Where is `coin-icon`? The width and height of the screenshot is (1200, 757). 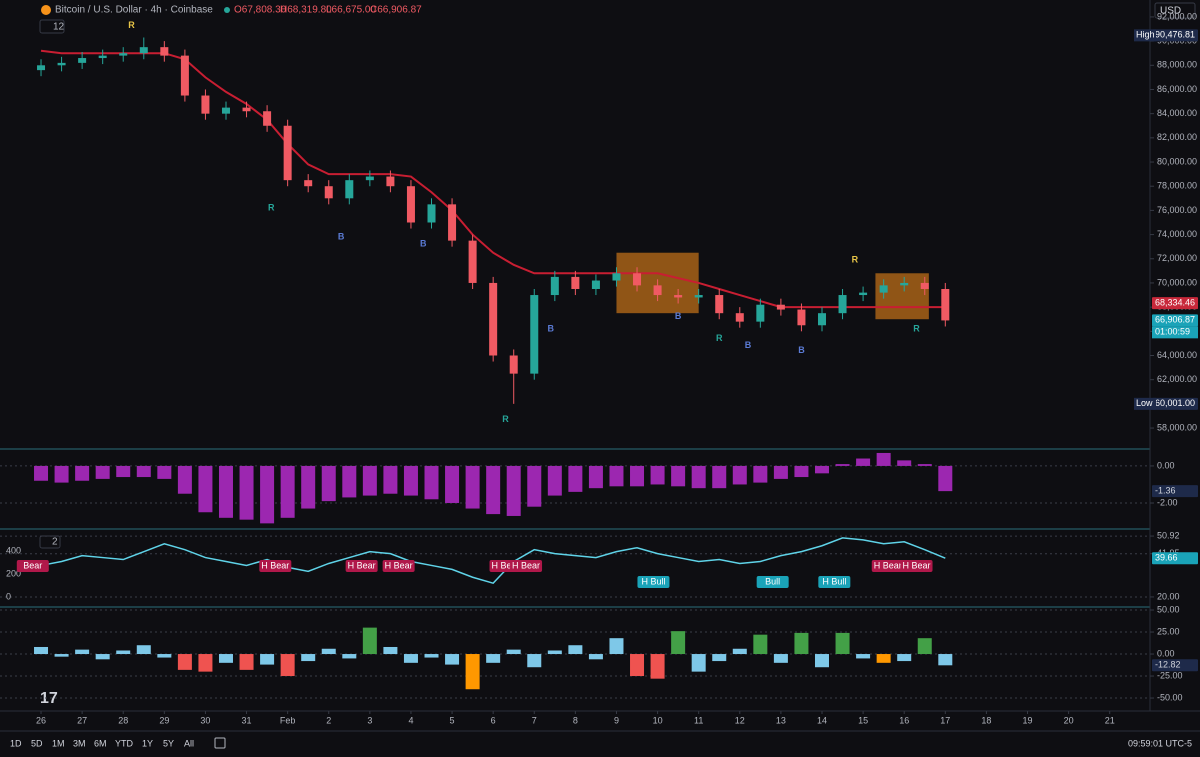
coin-icon is located at coordinates (46, 10).